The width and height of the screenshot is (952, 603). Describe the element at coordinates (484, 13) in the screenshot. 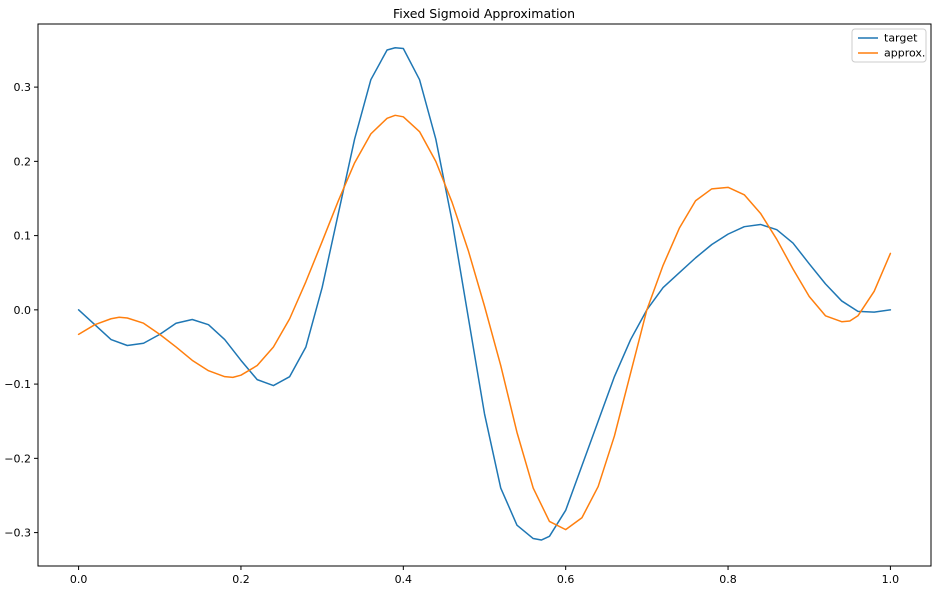

I see `chart-title: Fixed Sigmoid Approximation` at that location.